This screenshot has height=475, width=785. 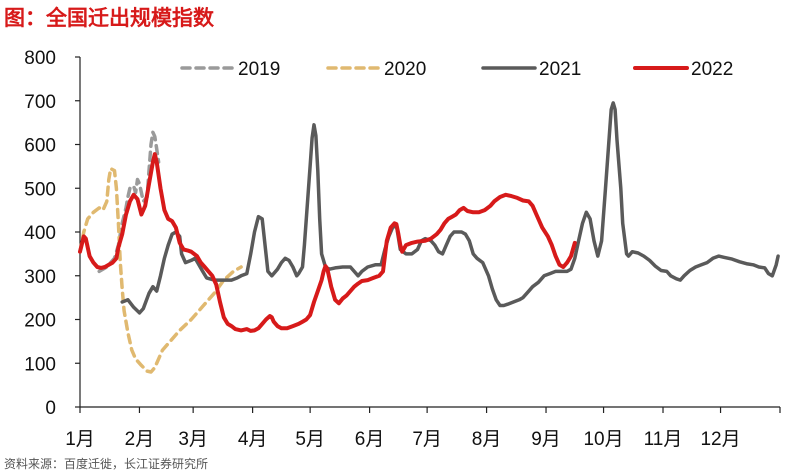 What do you see at coordinates (50, 408) in the screenshot?
I see `y-tick-label: 0` at bounding box center [50, 408].